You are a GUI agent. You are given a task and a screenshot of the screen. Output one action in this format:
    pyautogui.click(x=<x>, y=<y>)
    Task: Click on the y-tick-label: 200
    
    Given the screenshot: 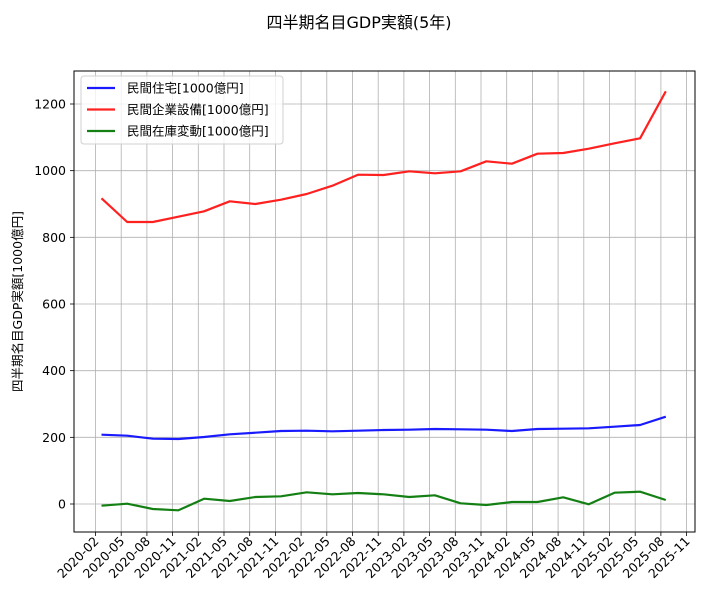 What is the action you would take?
    pyautogui.click(x=54, y=437)
    